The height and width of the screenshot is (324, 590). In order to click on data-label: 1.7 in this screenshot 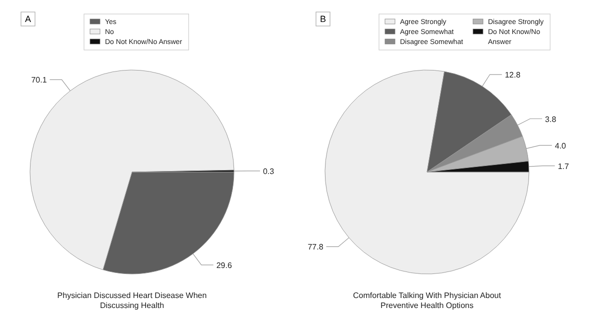, I will do `click(564, 166)`.